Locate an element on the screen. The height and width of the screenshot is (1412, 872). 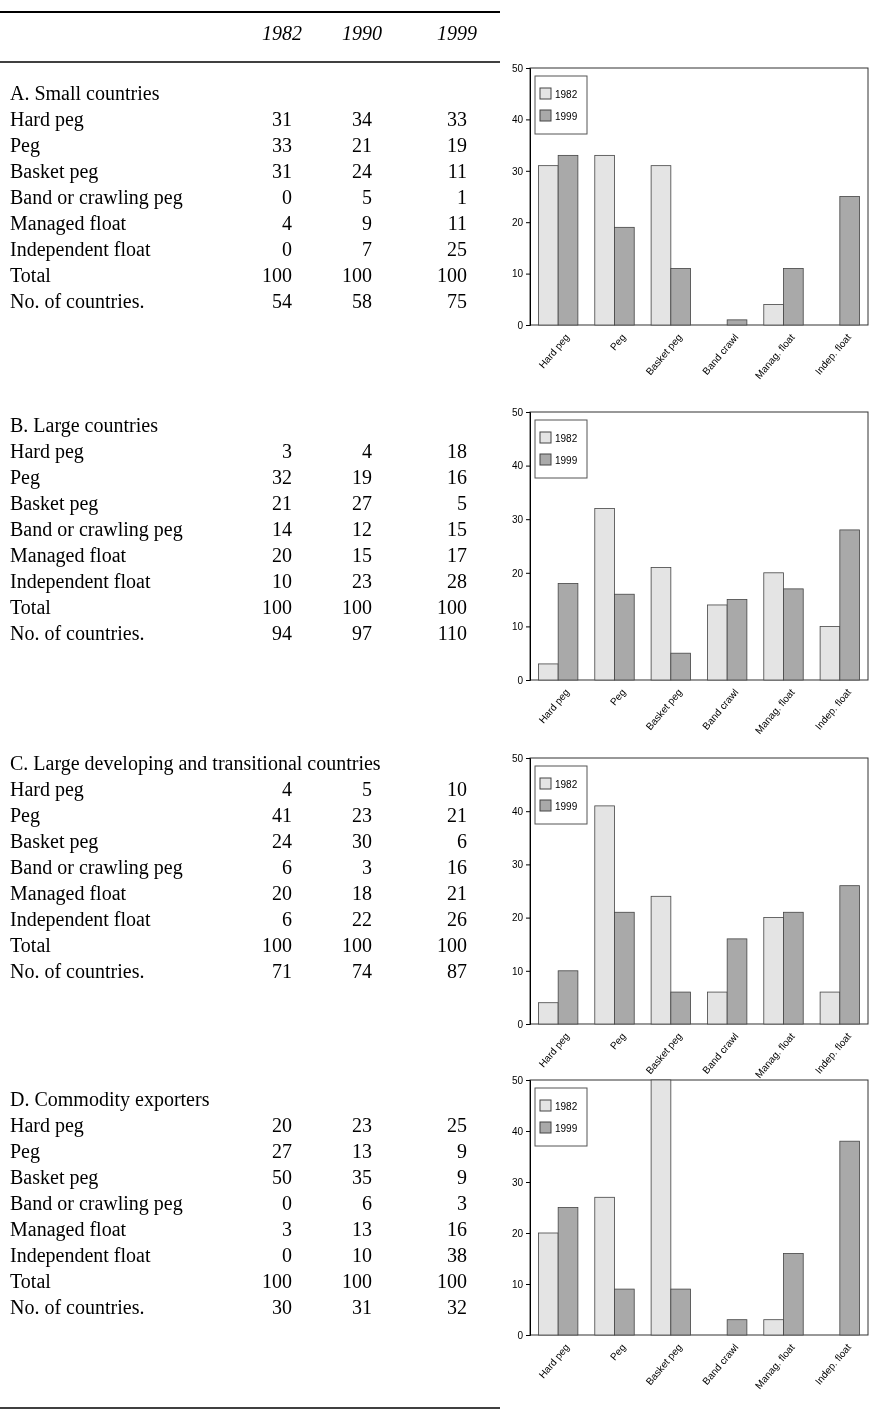
text: 1982 is located at coordinates (282, 33).